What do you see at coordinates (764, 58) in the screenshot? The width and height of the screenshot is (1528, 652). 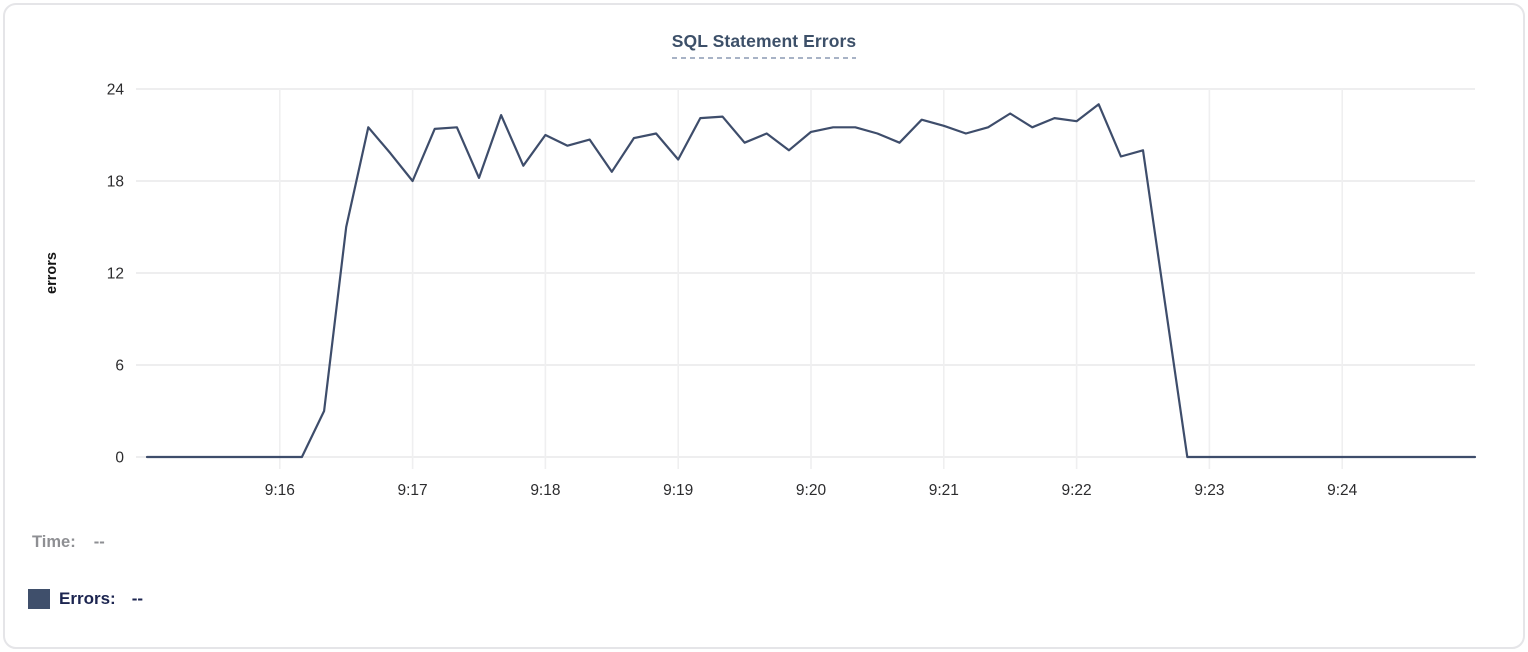 I see `title-dashed-underline` at bounding box center [764, 58].